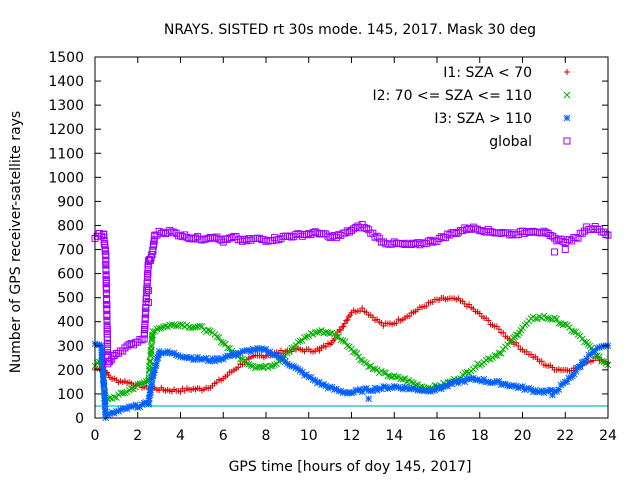 Image resolution: width=640 pixels, height=480 pixels. Describe the element at coordinates (66, 154) in the screenshot. I see `y-tick-label: 1100` at that location.